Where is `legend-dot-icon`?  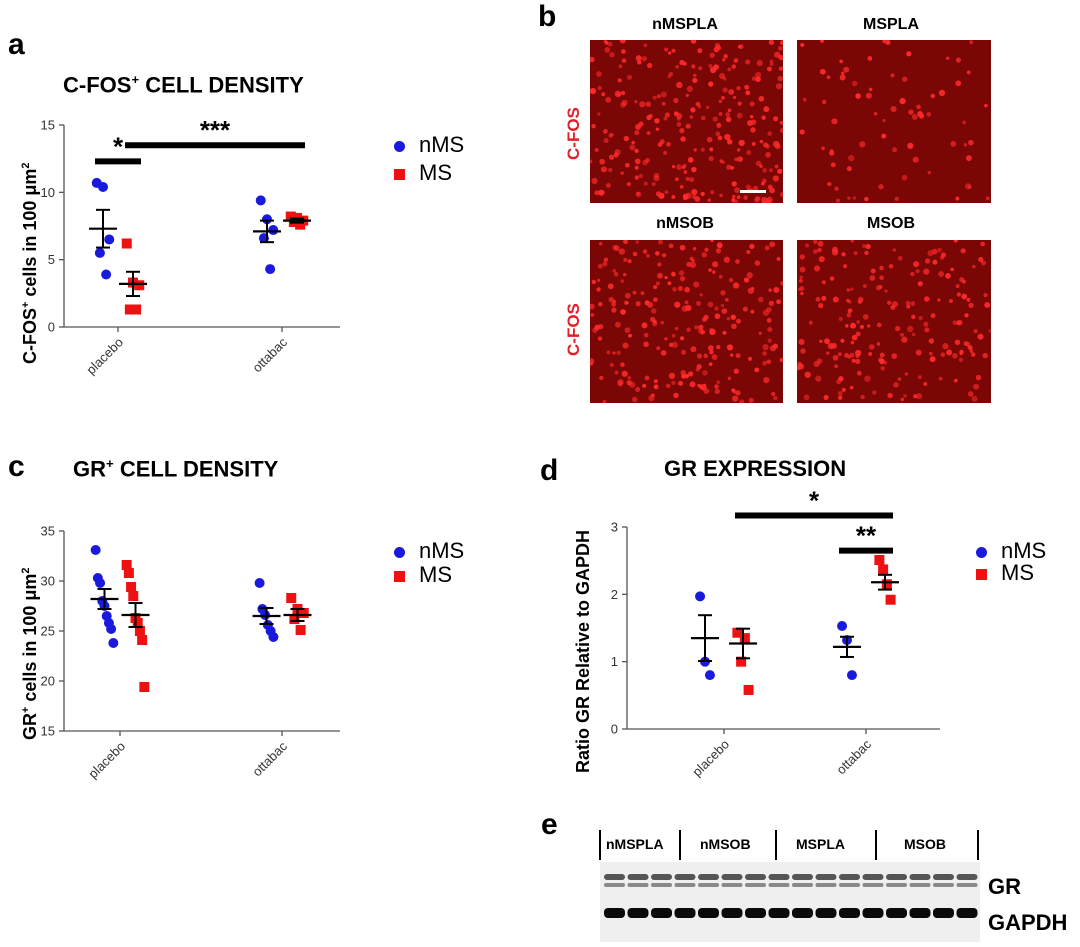 legend-dot-icon is located at coordinates (399, 146).